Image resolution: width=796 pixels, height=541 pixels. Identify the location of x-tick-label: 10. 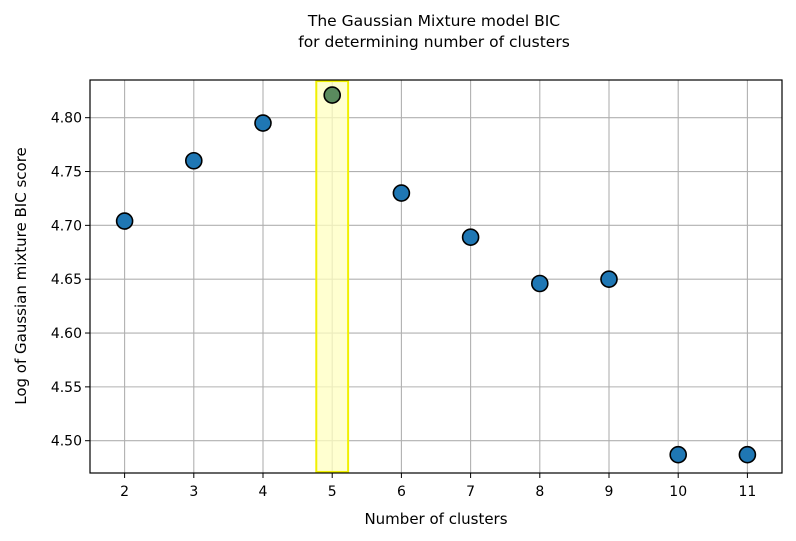
(678, 492).